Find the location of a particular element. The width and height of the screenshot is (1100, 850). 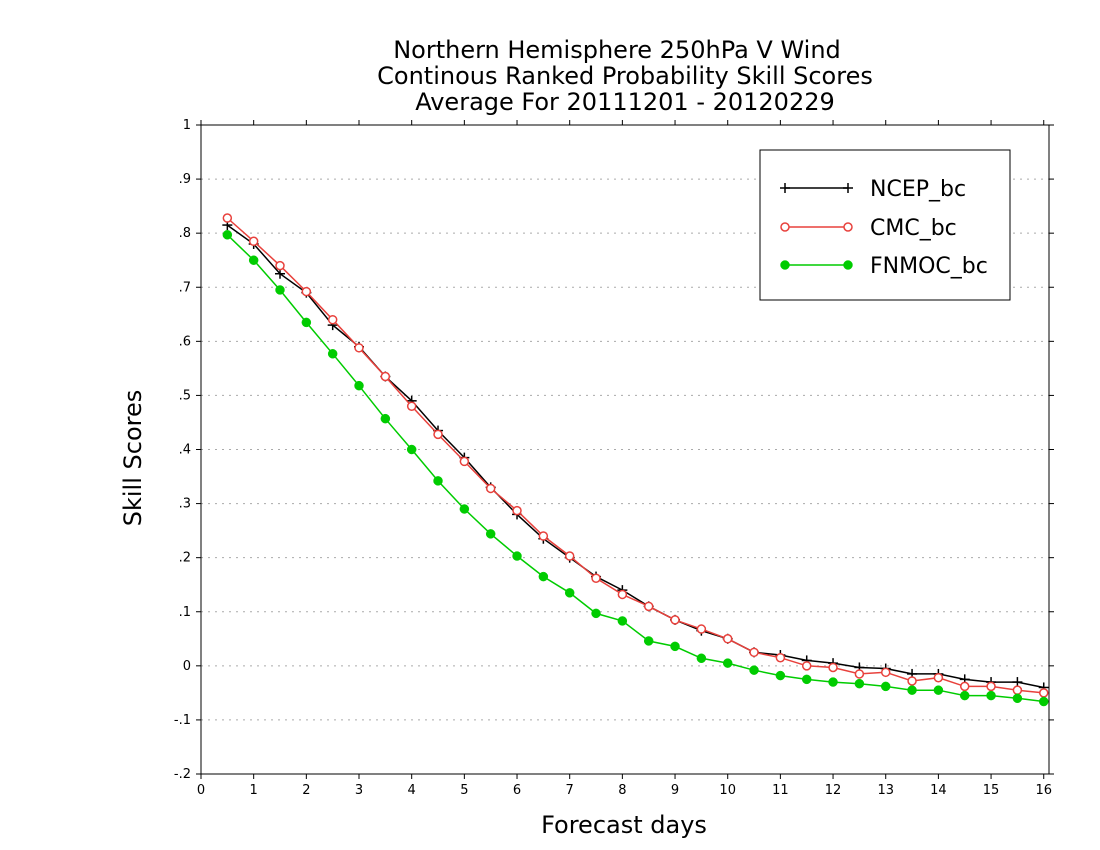

legend-box is located at coordinates (885, 225).